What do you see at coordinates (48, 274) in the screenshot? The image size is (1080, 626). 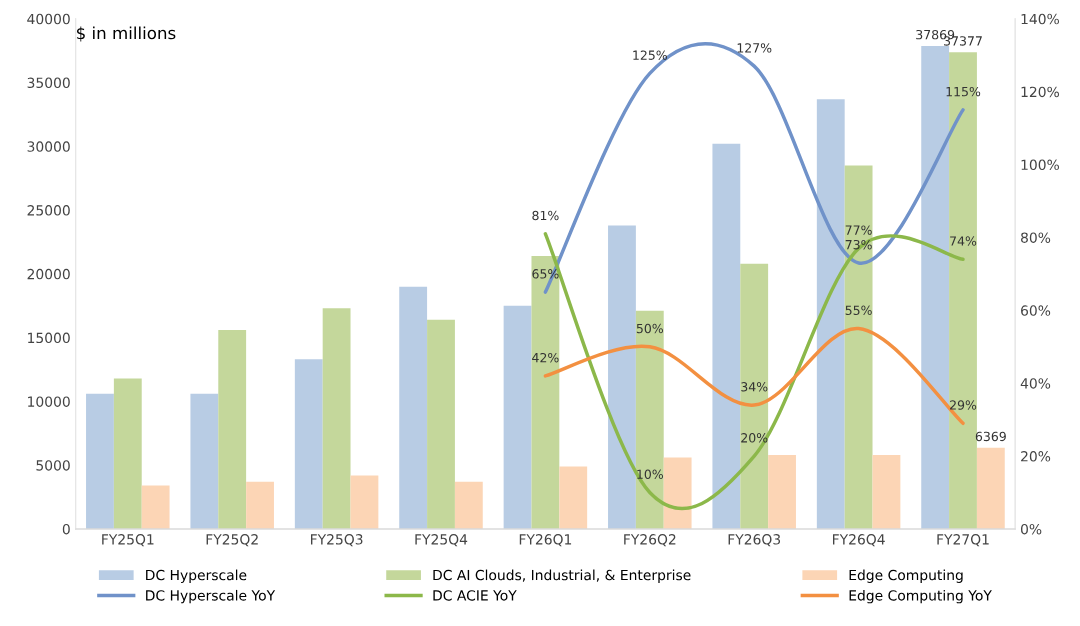 I see `y-tick-label: 20000` at bounding box center [48, 274].